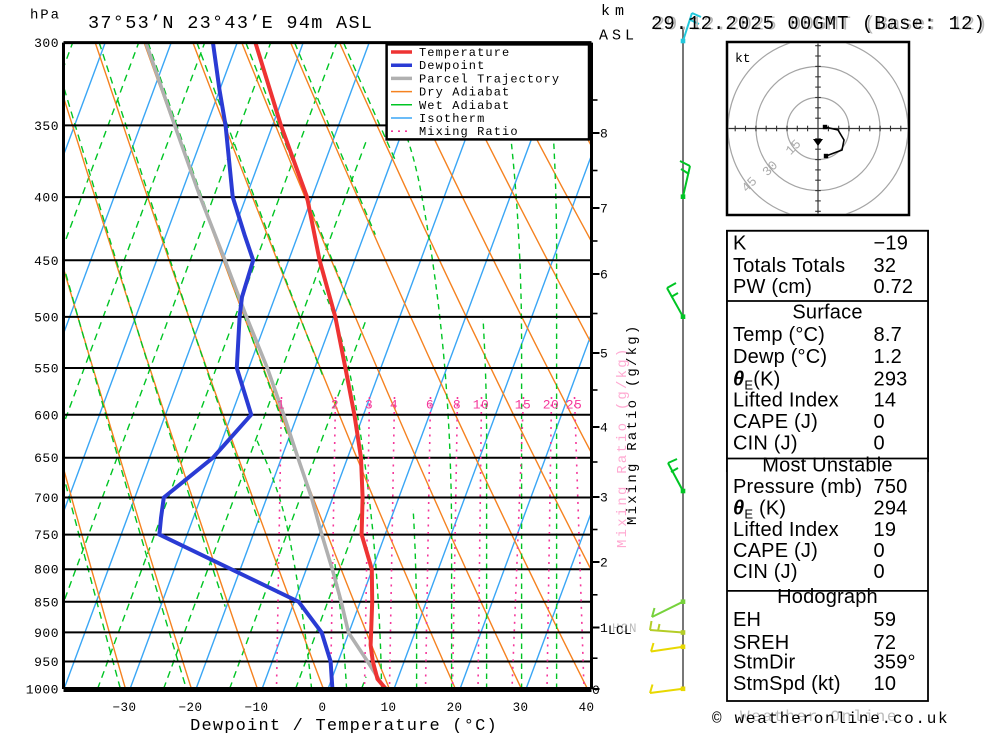 The width and height of the screenshot is (1000, 733). Describe the element at coordinates (885, 401) in the screenshot. I see `svg-text: 14` at that location.